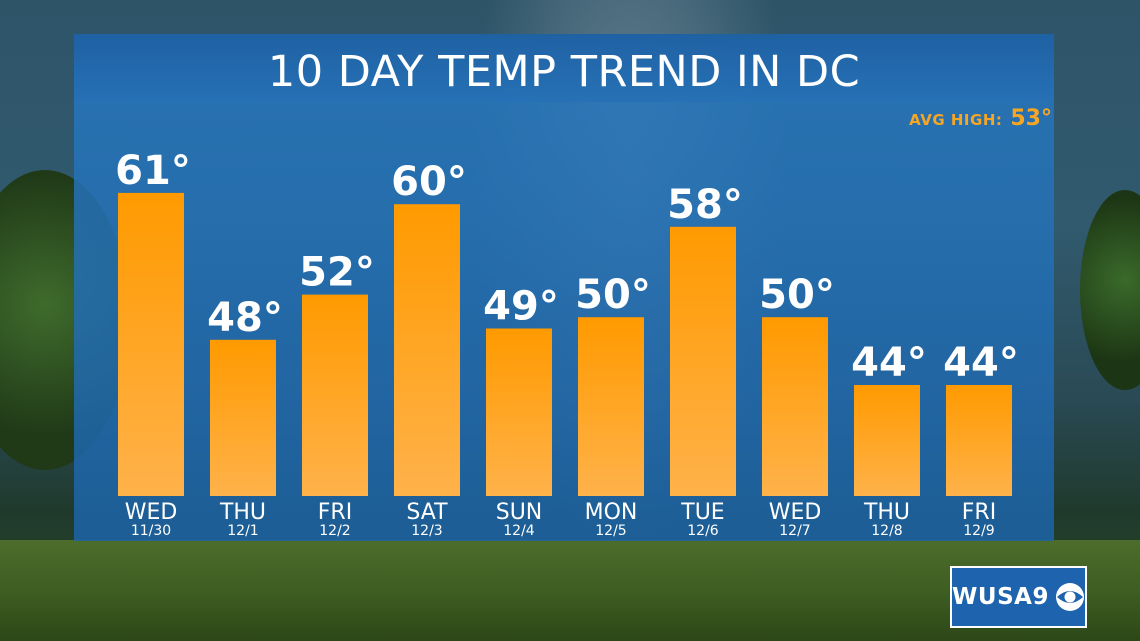 The image size is (1140, 641). Describe the element at coordinates (978, 531) in the screenshot. I see `date-label-10: 12/9` at that location.